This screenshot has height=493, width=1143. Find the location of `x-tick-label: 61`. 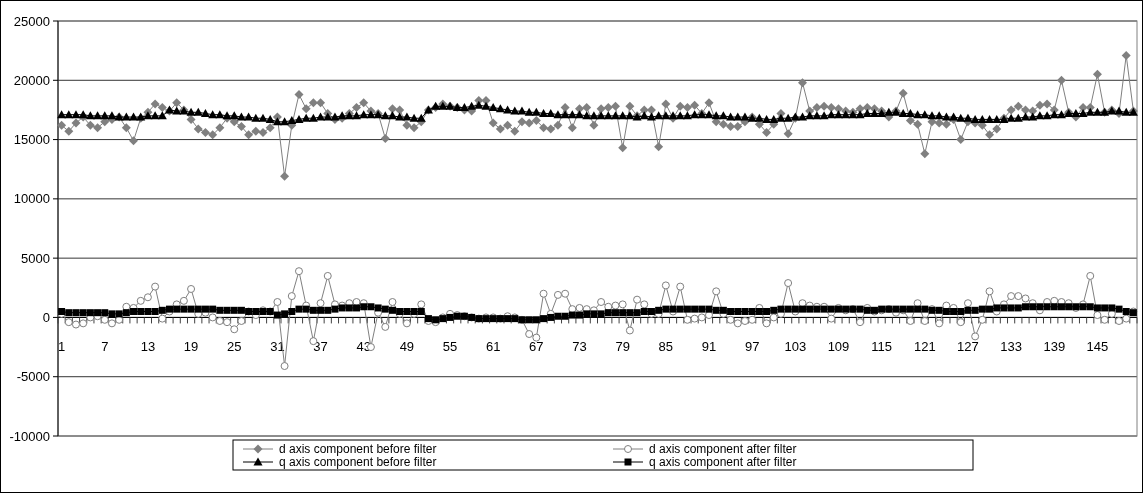

x-tick-label: 61 is located at coordinates (493, 347).